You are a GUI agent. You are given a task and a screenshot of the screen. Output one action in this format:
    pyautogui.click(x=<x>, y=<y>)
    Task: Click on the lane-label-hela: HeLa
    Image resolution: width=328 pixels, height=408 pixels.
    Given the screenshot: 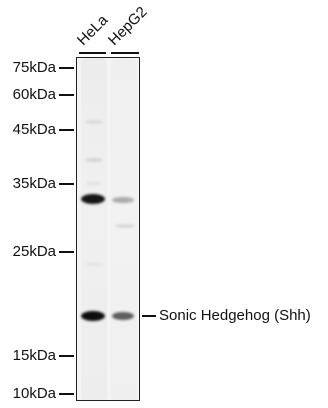 What is the action you would take?
    pyautogui.click(x=92, y=30)
    